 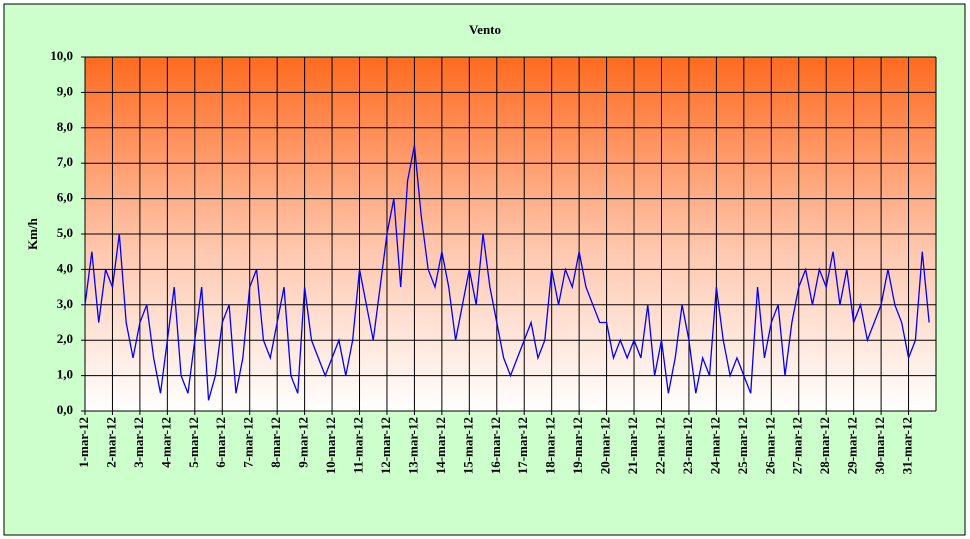 What do you see at coordinates (65, 338) in the screenshot?
I see `y-tick-label: 2,0` at bounding box center [65, 338].